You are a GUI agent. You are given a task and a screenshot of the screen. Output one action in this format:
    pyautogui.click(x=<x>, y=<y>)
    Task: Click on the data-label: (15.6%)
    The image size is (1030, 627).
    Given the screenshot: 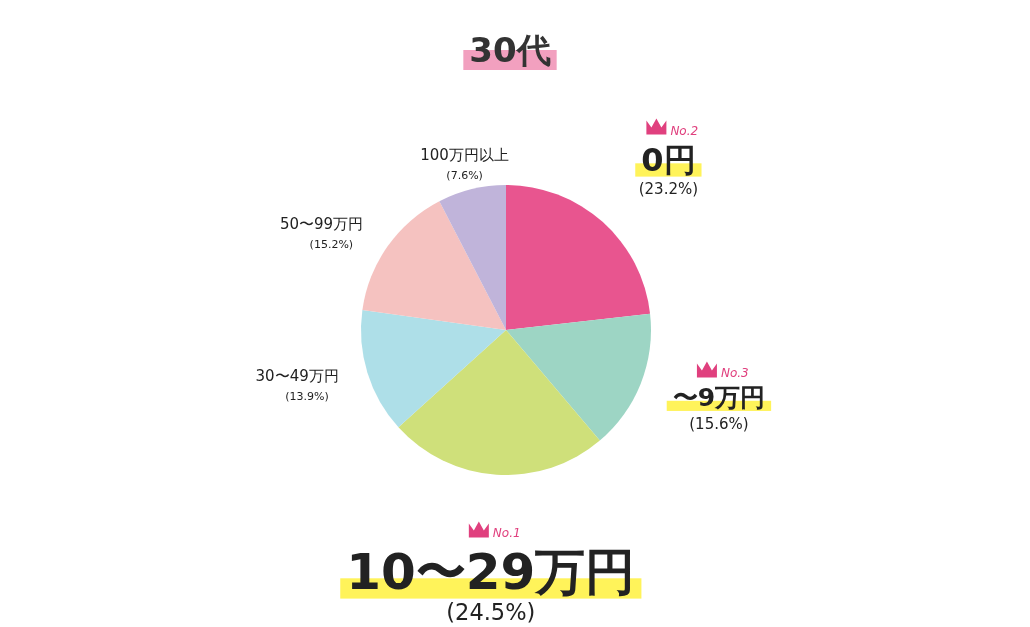 What is the action you would take?
    pyautogui.click(x=719, y=424)
    